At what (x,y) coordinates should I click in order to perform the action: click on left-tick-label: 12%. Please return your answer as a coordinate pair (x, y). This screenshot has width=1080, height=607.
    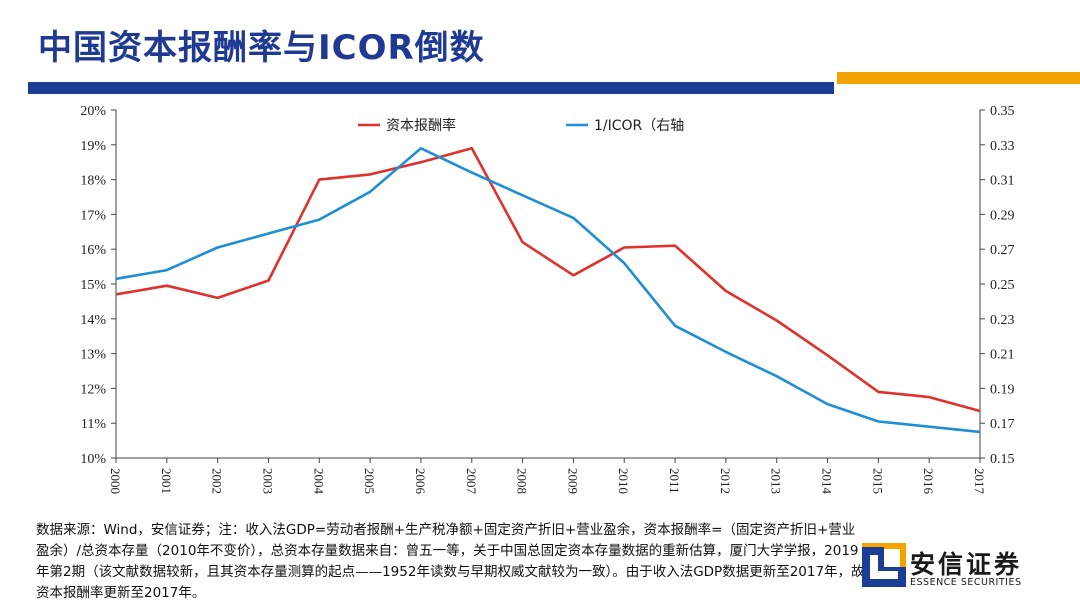
    Looking at the image, I should click on (93, 389).